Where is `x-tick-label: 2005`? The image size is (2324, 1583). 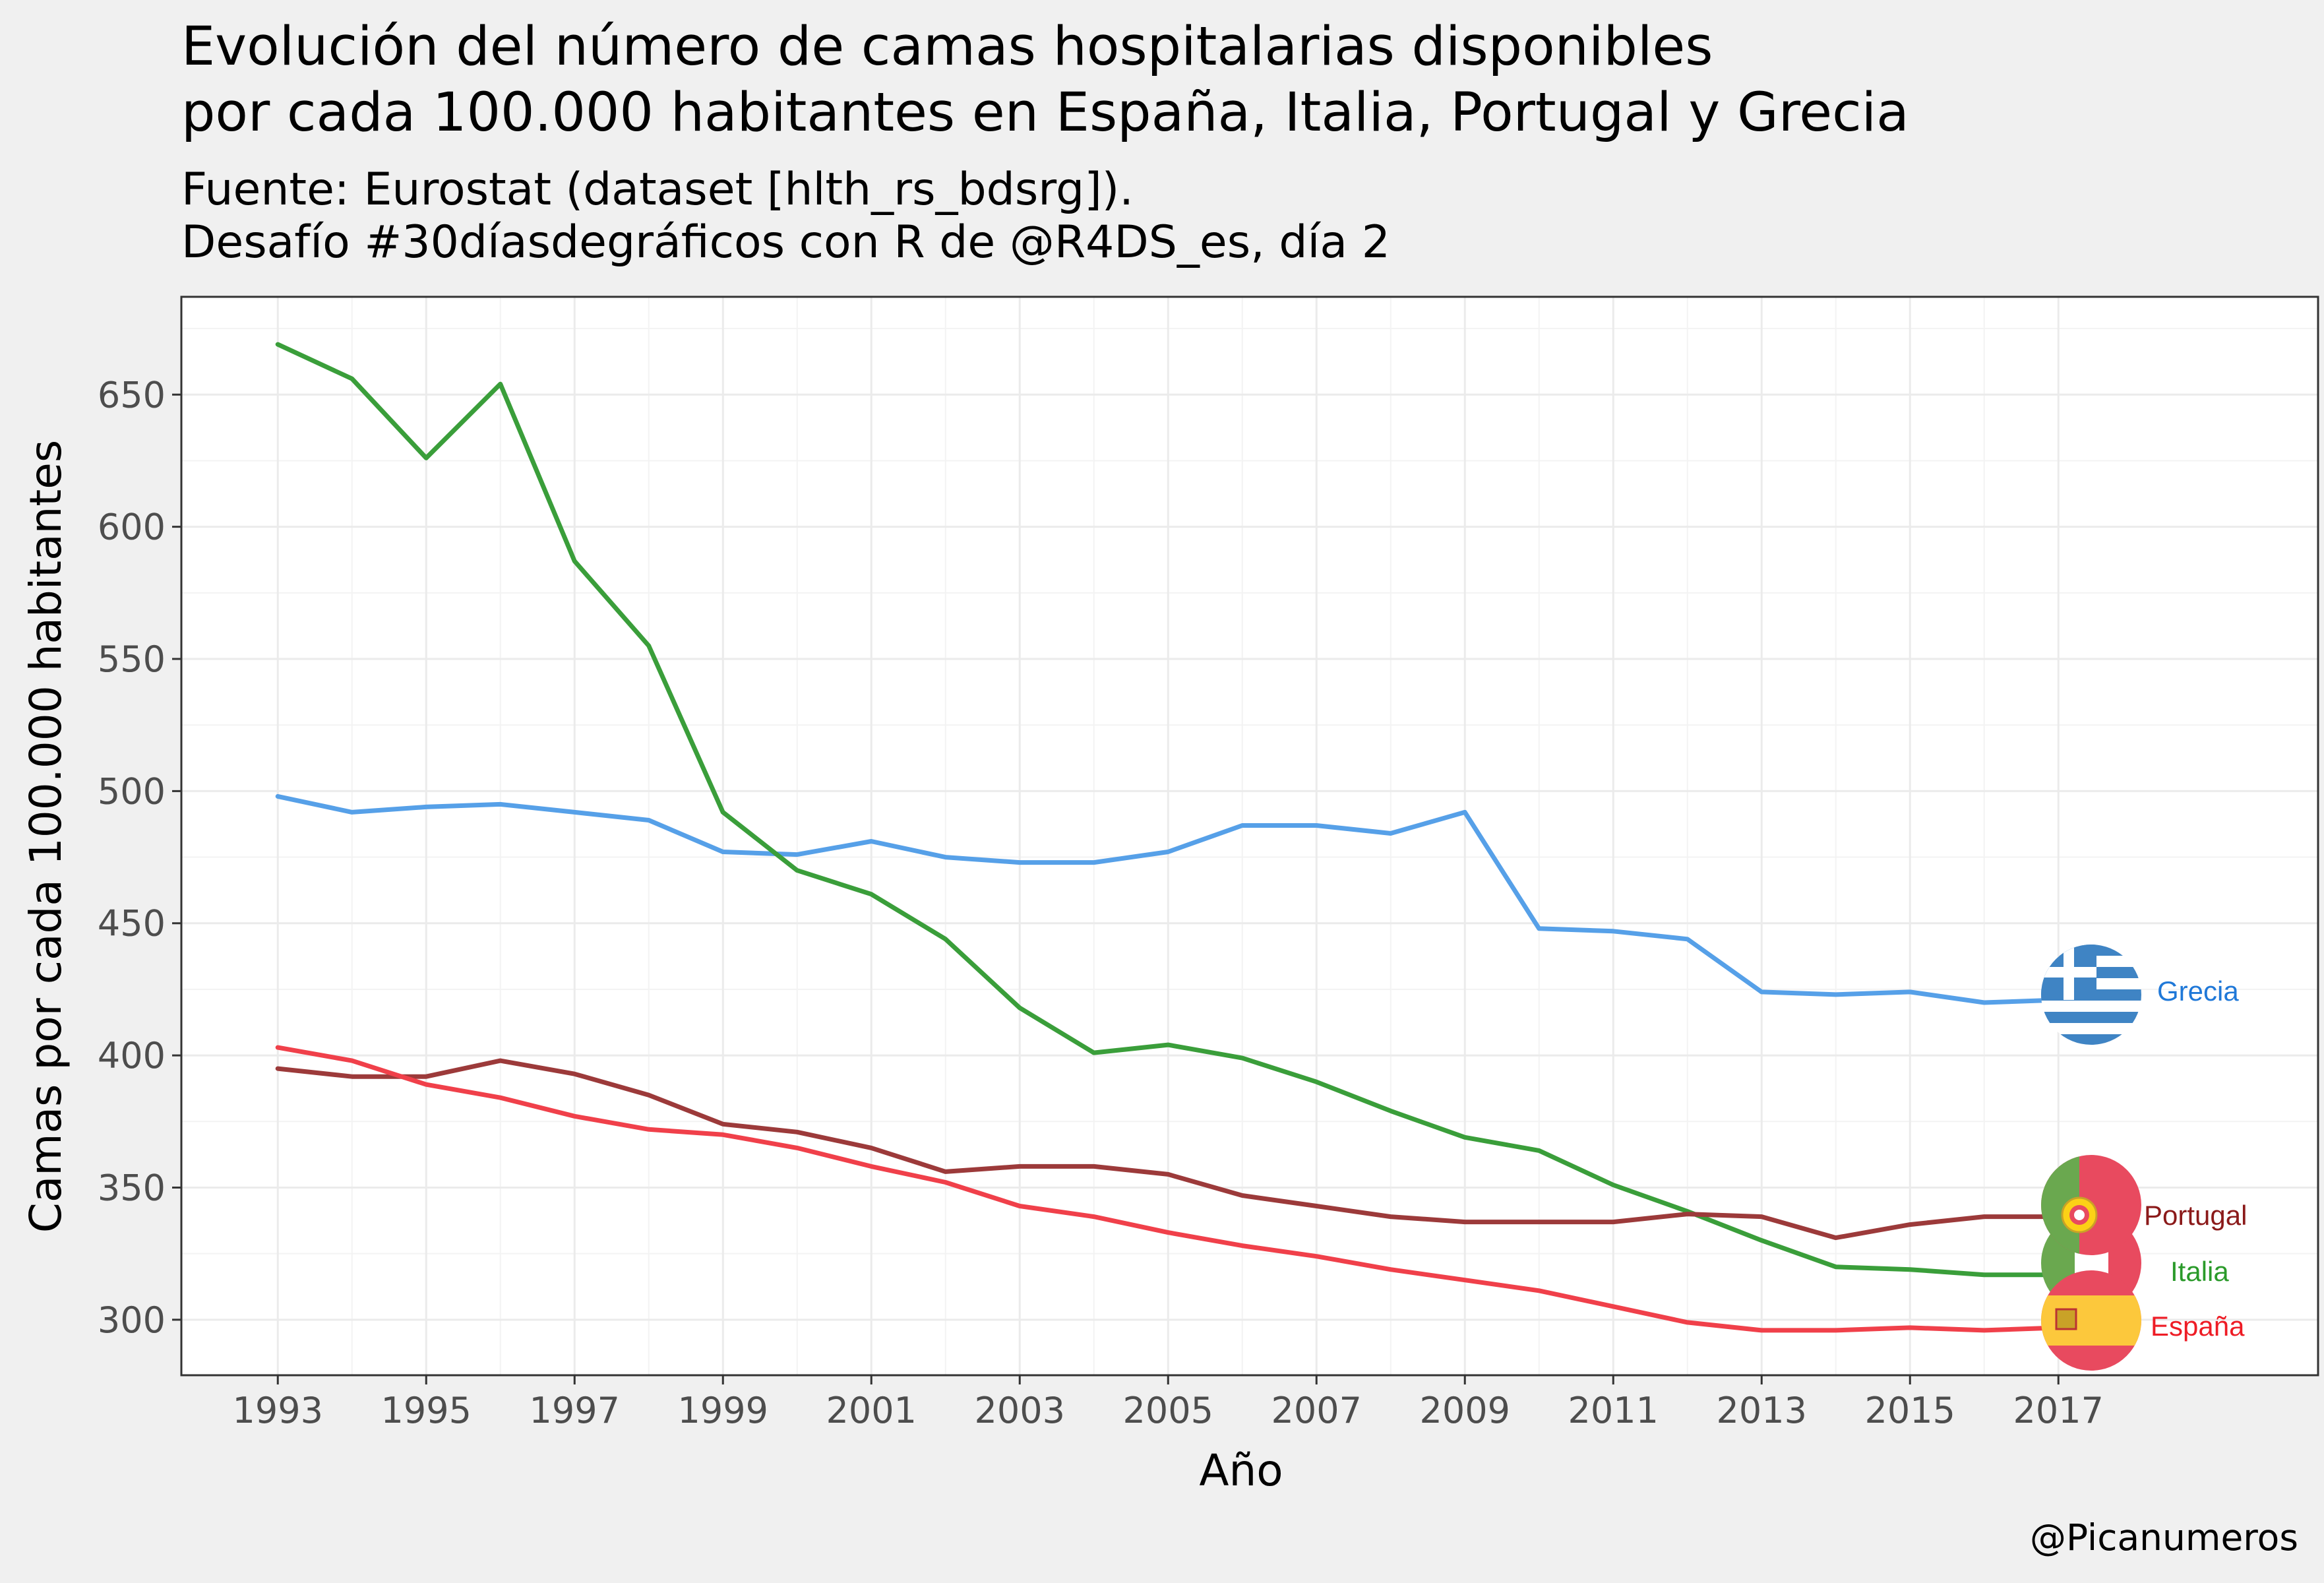
x-tick-label: 2005 is located at coordinates (1168, 1410).